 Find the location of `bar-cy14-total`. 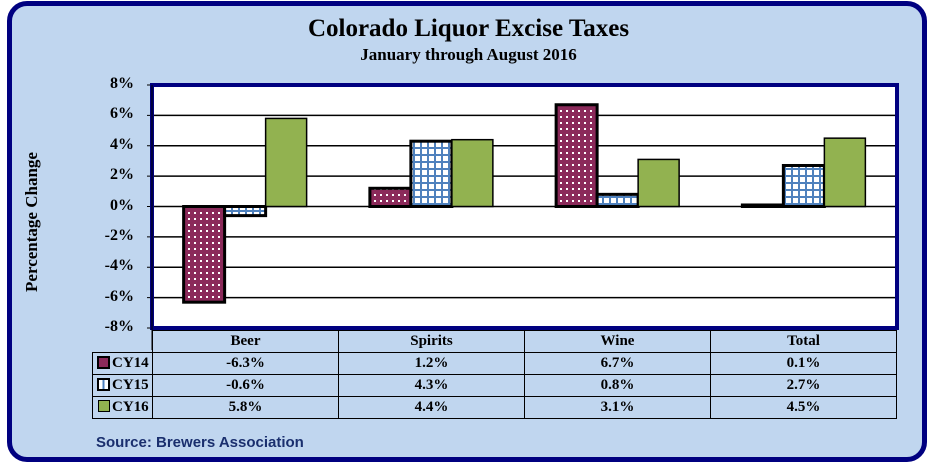

bar-cy14-total is located at coordinates (762, 205).